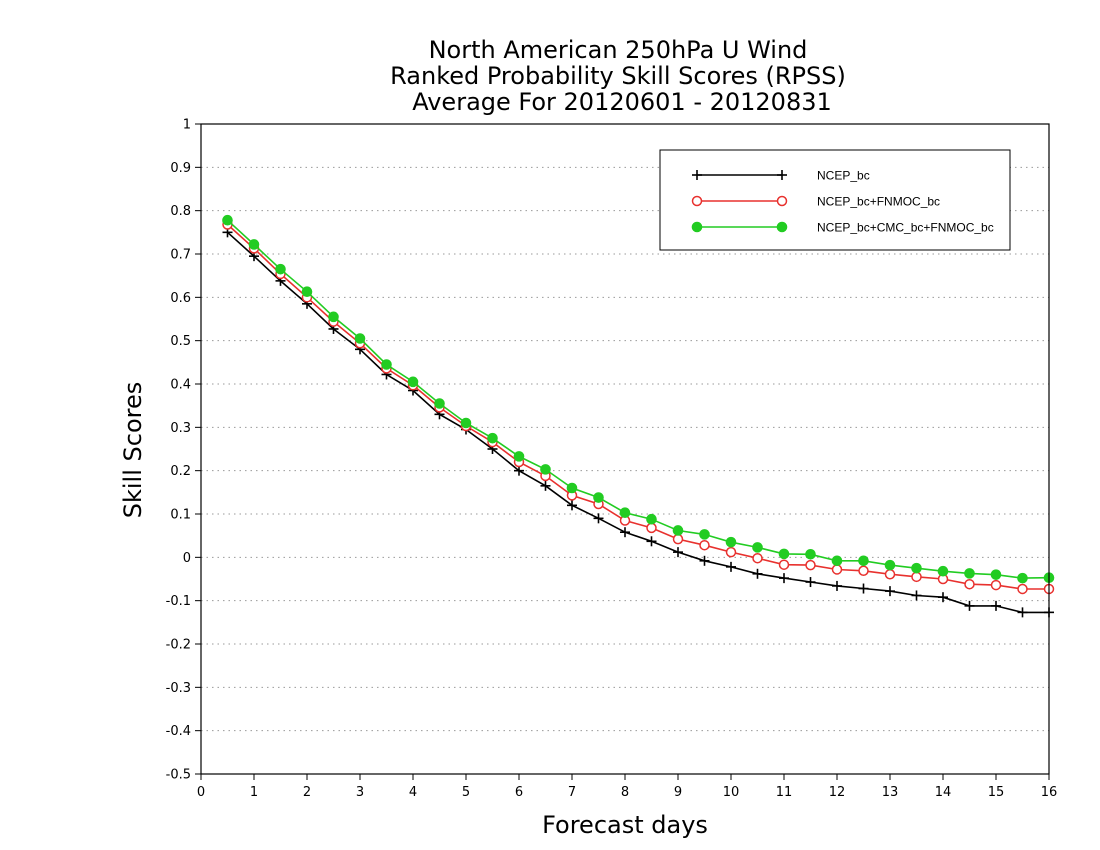 The width and height of the screenshot is (1100, 850). I want to click on chart-title-line-3: Average For 20120601 - 20120831, so click(622, 102).